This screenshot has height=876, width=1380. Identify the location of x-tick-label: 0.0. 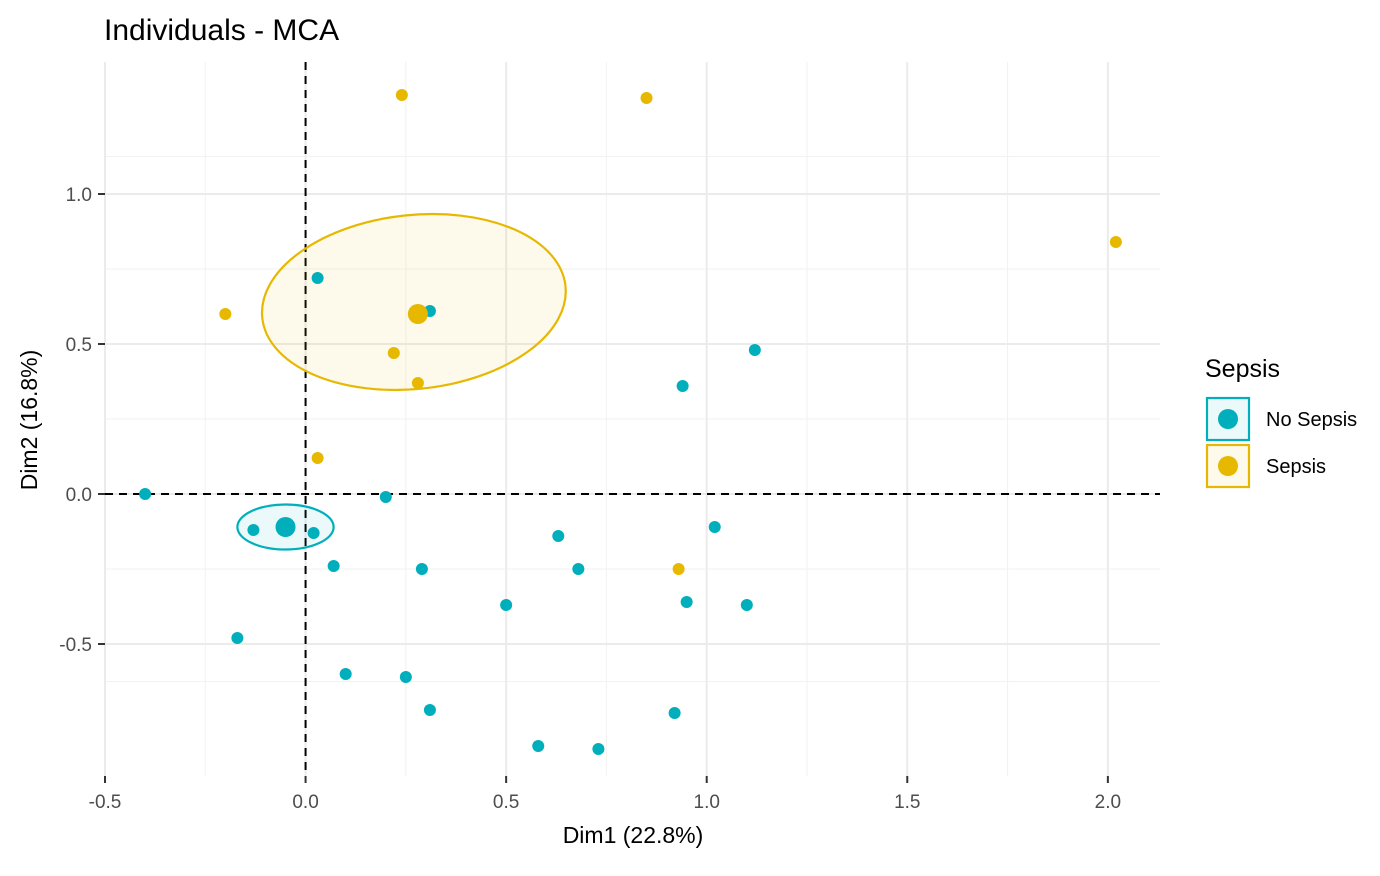
(305, 802).